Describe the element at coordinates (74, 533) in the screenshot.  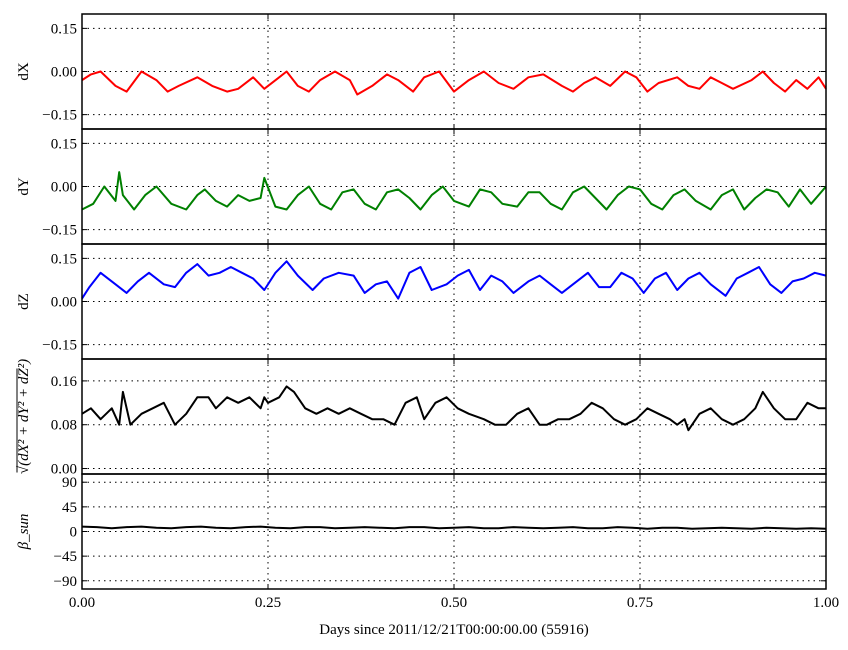
I see `y-tick-label: 0` at that location.